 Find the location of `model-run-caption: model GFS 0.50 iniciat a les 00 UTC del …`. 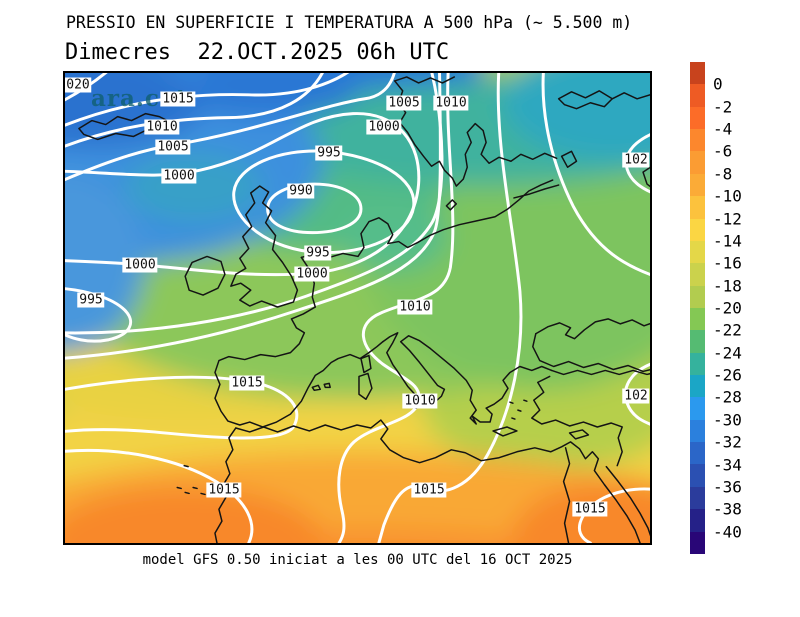

model-run-caption: model GFS 0.50 iniciat a les 00 UTC del … is located at coordinates (357, 560).